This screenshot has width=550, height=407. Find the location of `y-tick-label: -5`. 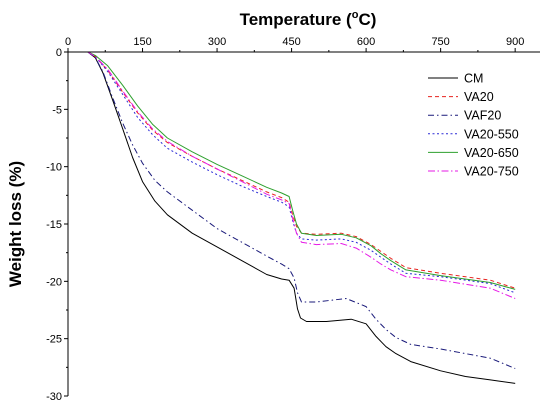

y-tick-label: -5 is located at coordinates (57, 110).